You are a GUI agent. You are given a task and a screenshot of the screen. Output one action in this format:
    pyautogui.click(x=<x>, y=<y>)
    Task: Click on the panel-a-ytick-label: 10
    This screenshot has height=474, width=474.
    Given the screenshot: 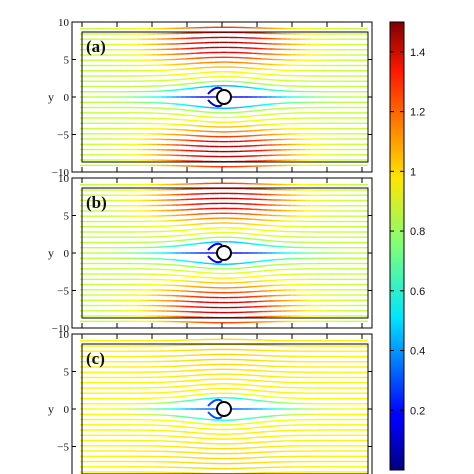 What is the action you would take?
    pyautogui.click(x=64, y=23)
    